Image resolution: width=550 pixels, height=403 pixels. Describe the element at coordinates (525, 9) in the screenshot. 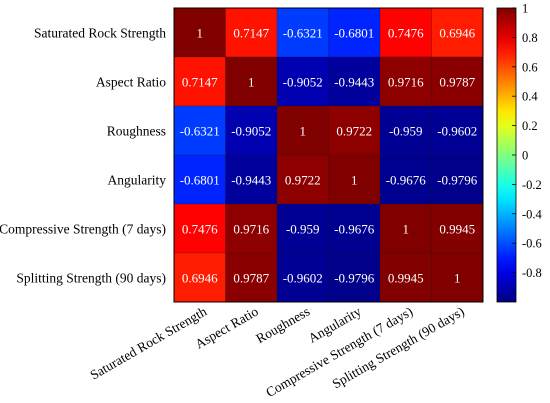

I see `colorbar-tick-label: 1` at that location.